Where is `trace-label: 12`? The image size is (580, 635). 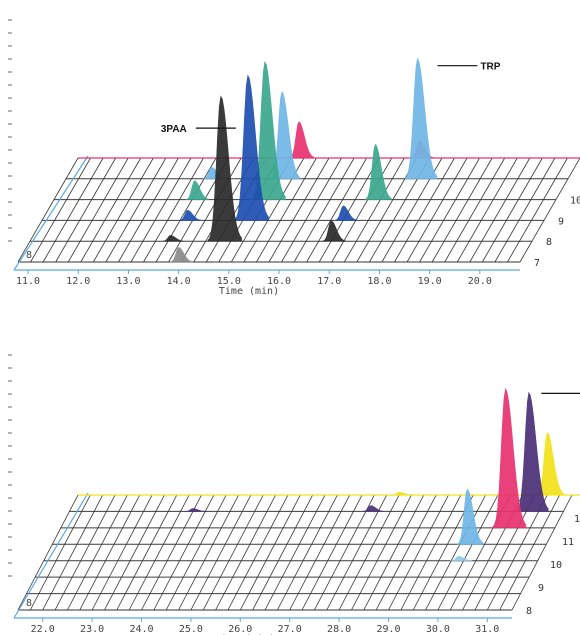 trace-label: 12 is located at coordinates (577, 519).